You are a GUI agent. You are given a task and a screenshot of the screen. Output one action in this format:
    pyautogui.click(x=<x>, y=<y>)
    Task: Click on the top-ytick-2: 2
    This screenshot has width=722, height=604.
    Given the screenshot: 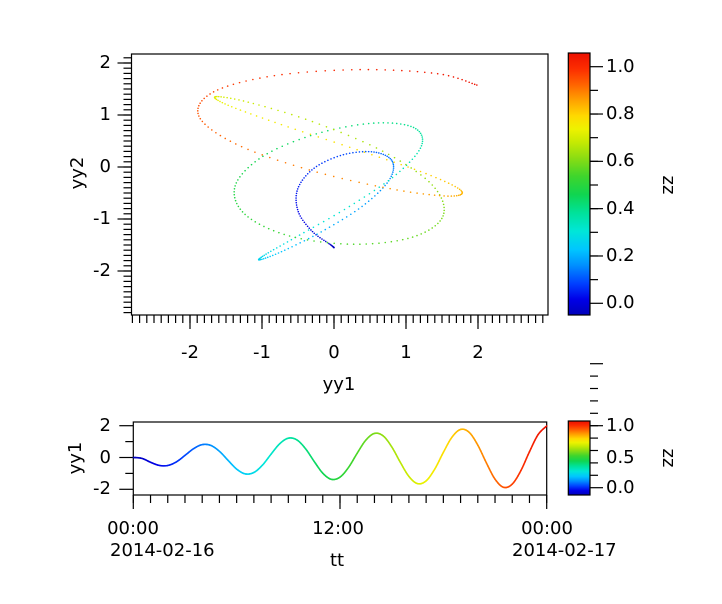 What is the action you would take?
    pyautogui.click(x=105, y=62)
    